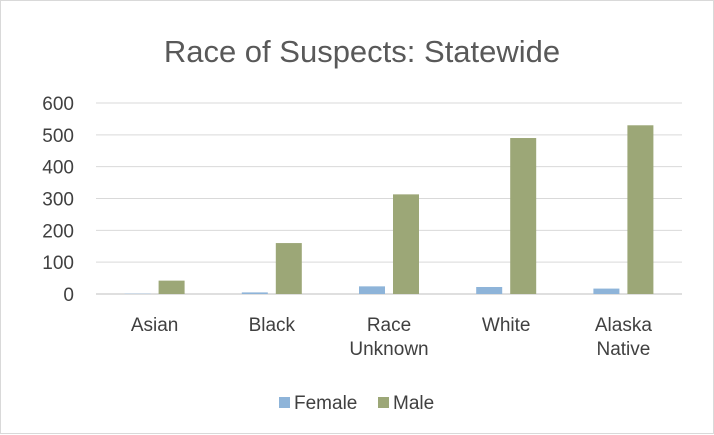  I want to click on category-label: Asian, so click(155, 325).